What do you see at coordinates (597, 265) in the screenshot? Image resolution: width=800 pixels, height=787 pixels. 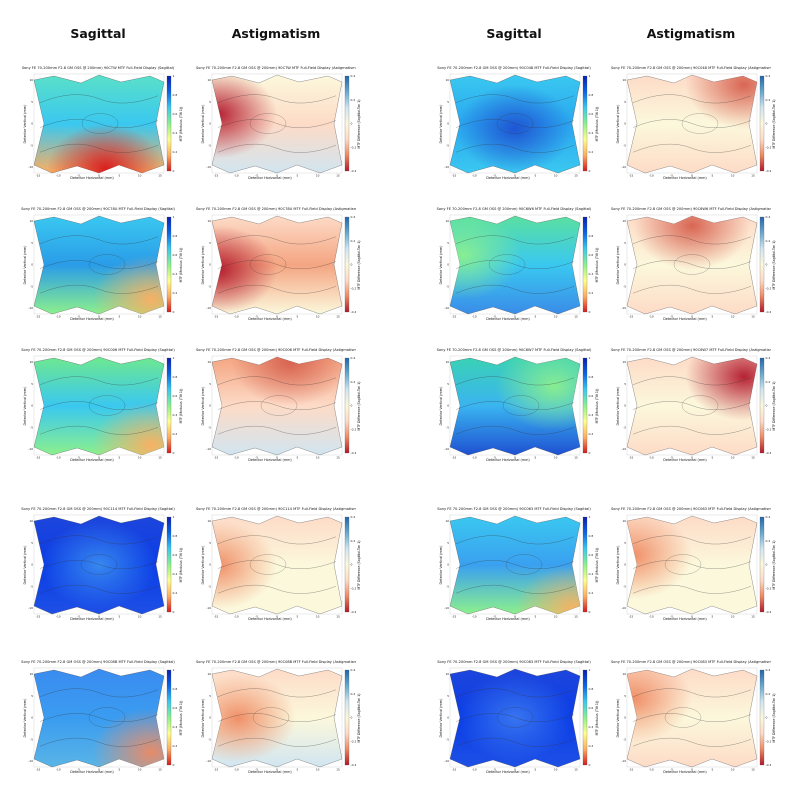 I see `colorbar-label: MTF (Modulus (Tilt 1))` at bounding box center [597, 265].